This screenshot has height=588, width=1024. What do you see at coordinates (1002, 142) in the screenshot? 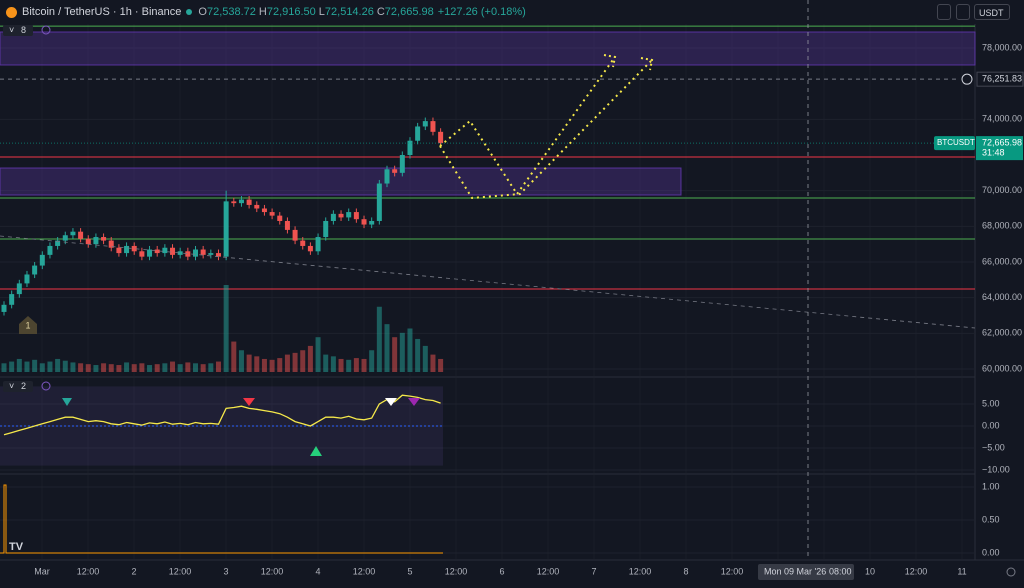
I see `last-price-label: 72,665.98` at bounding box center [1002, 142].